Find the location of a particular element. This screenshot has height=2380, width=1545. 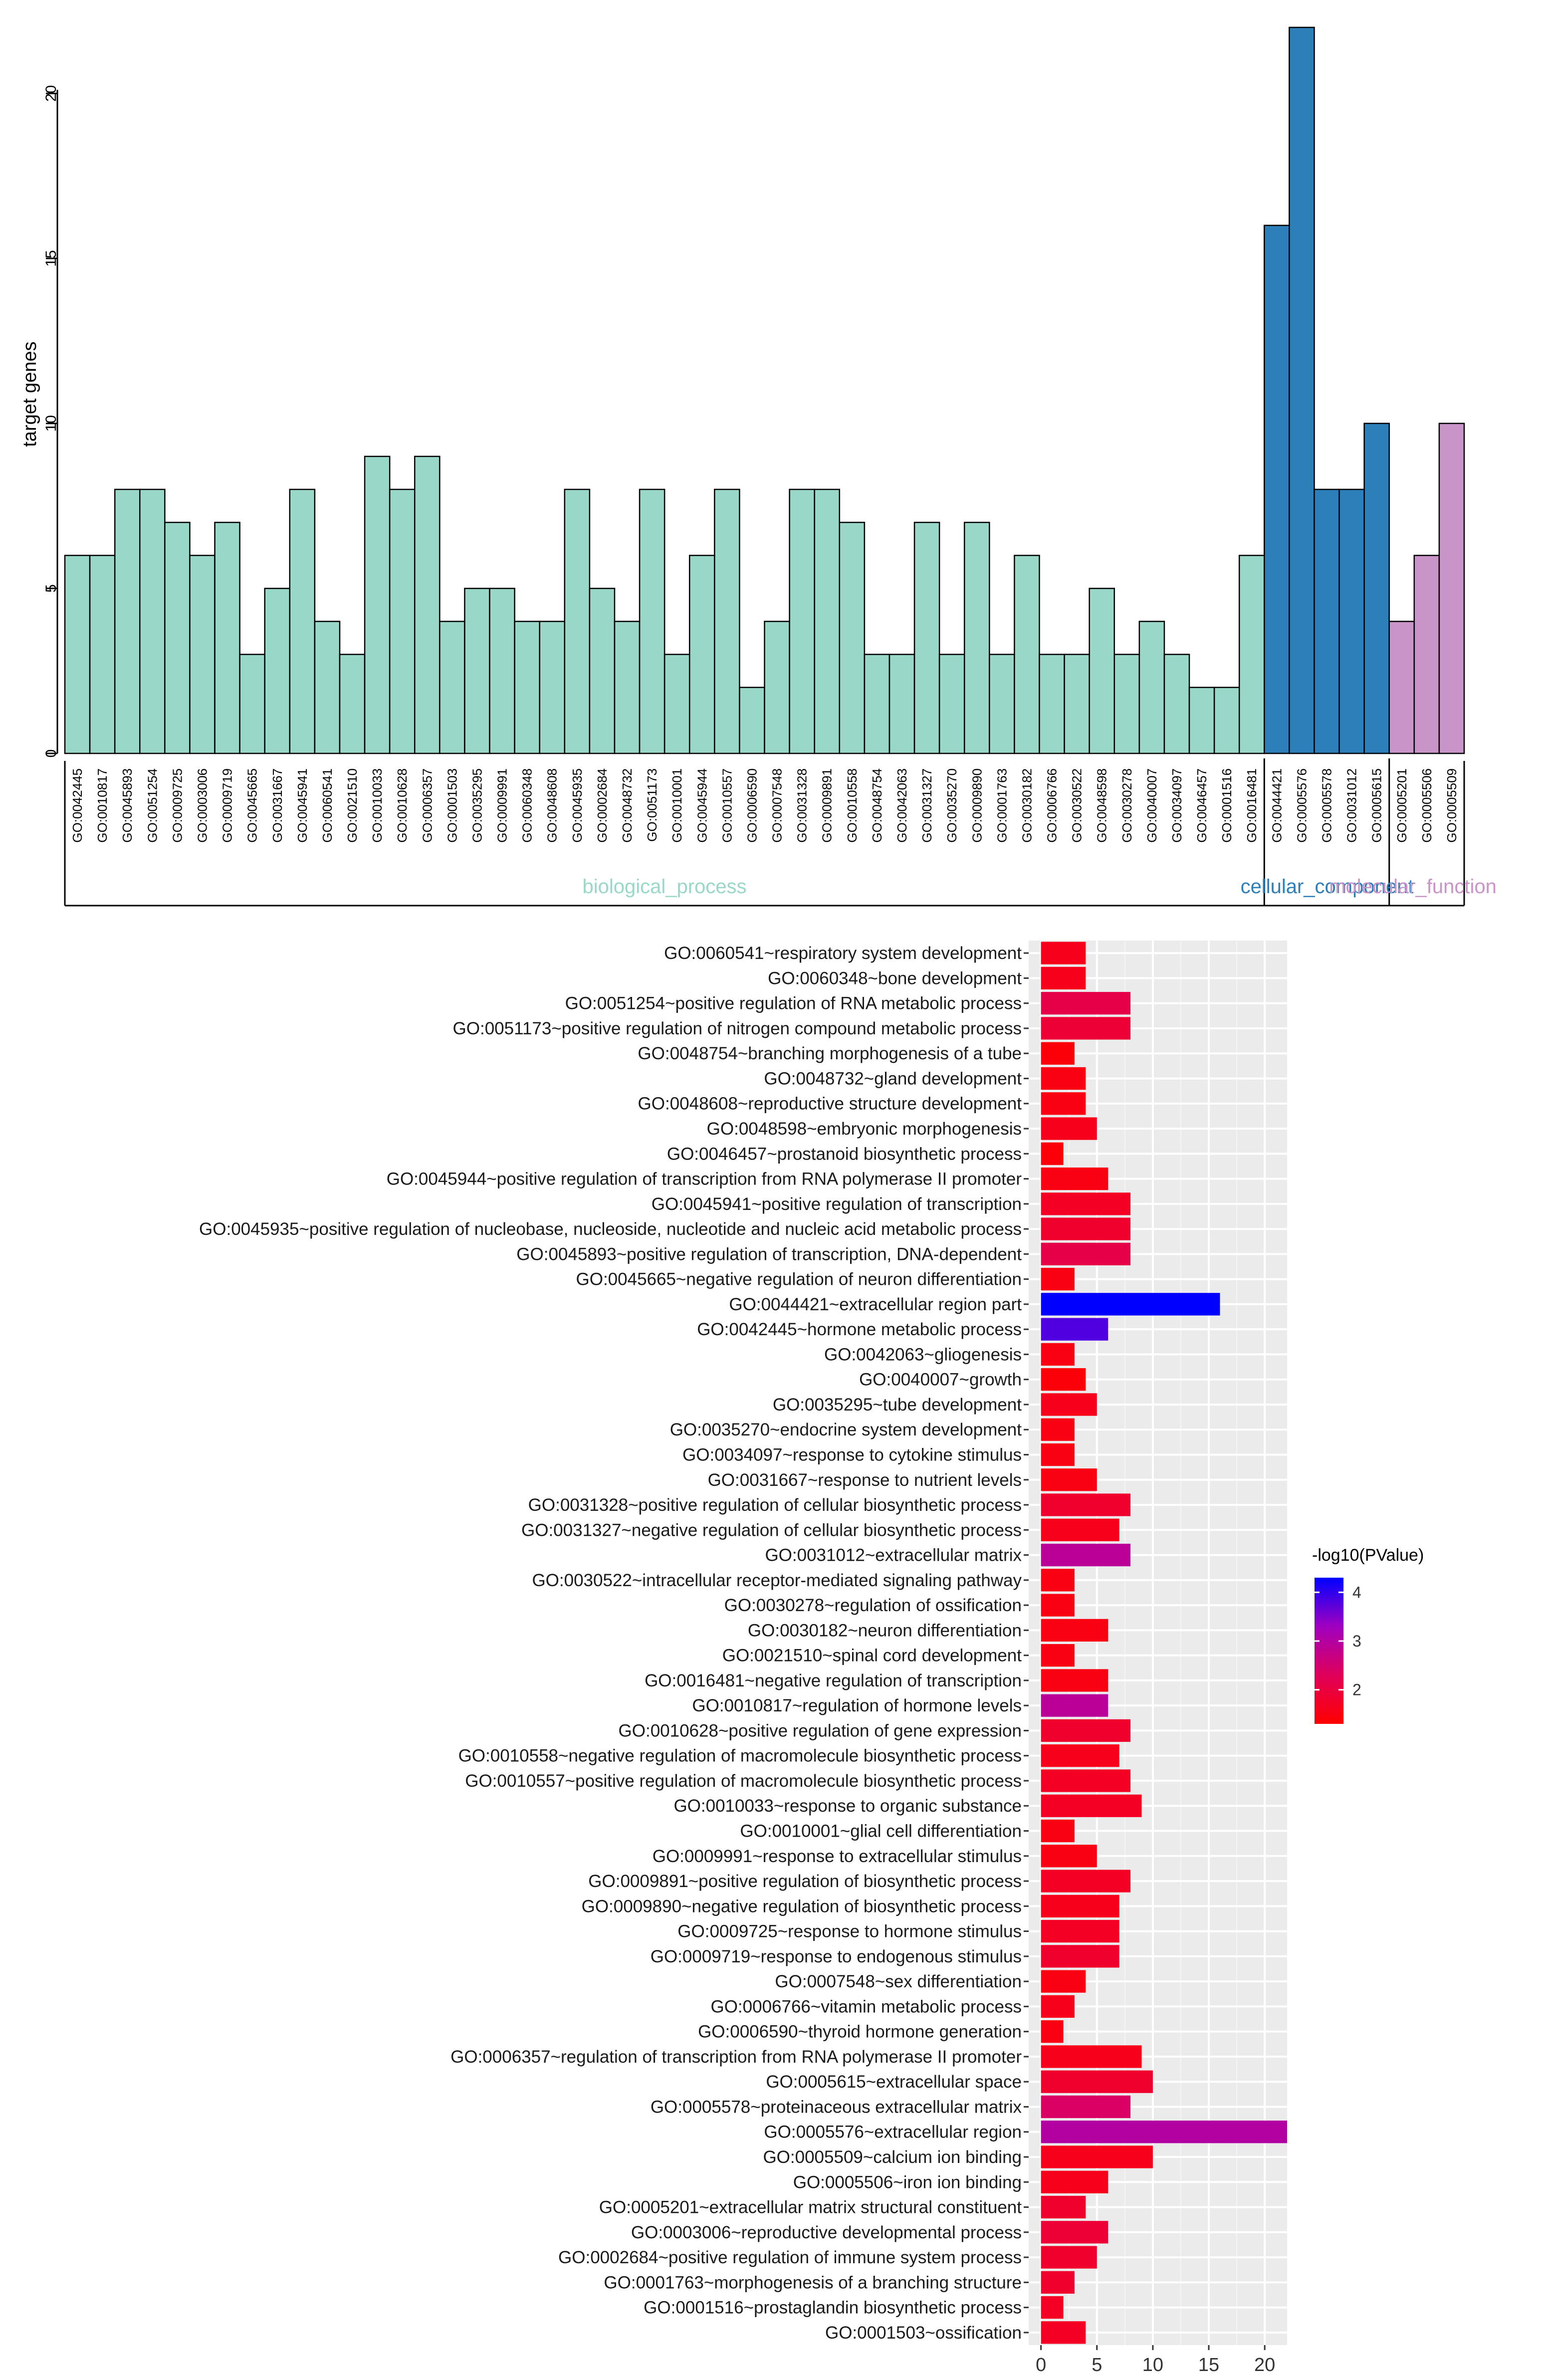

x-tick-label: GO:0044421 is located at coordinates (1276, 805).